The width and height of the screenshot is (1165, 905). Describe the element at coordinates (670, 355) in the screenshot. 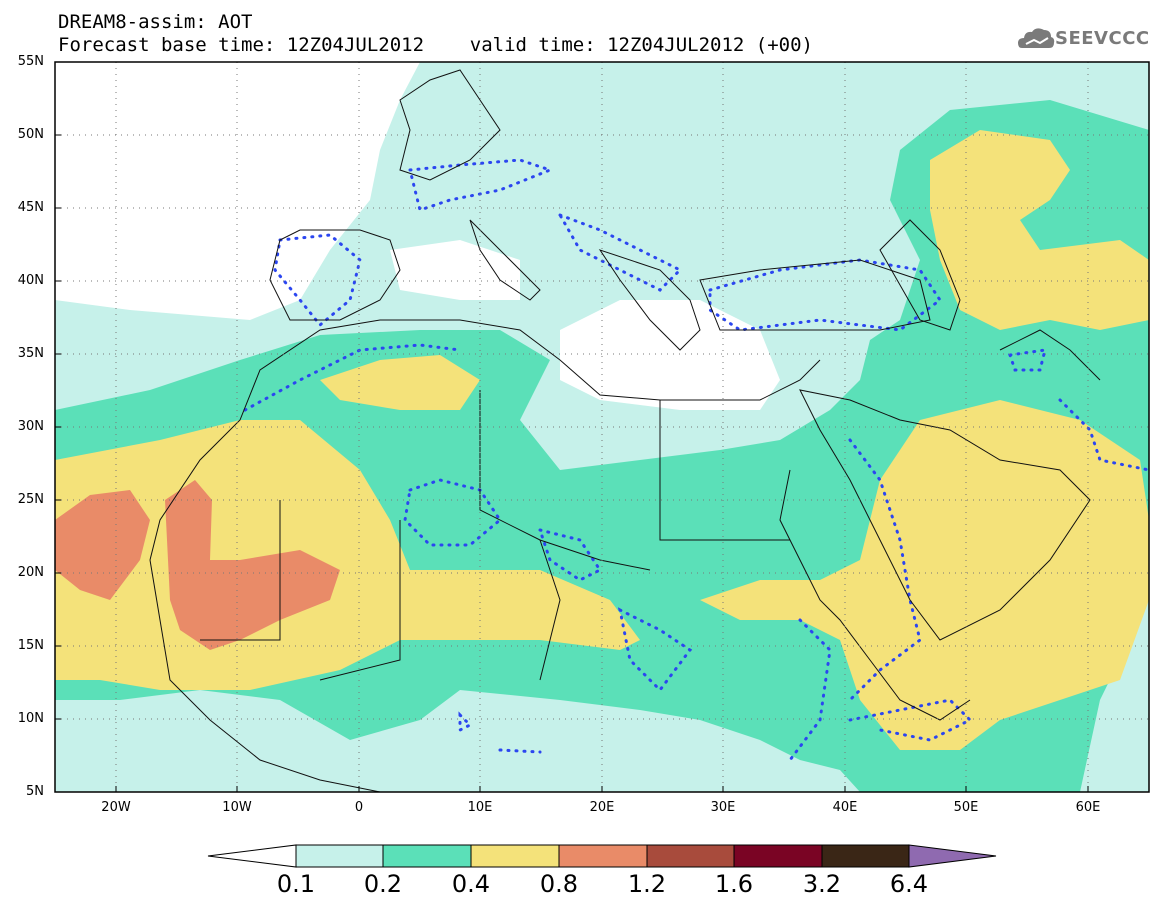

I see `mediterranean-low` at that location.